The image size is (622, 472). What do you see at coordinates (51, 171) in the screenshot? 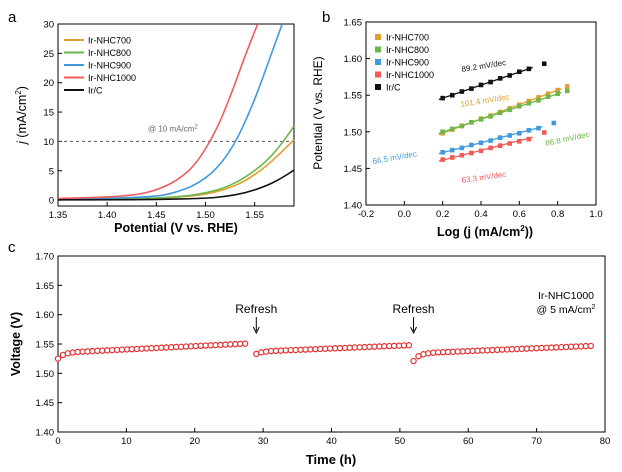
I see `panel-a-y-tick-label: 5` at bounding box center [51, 171].